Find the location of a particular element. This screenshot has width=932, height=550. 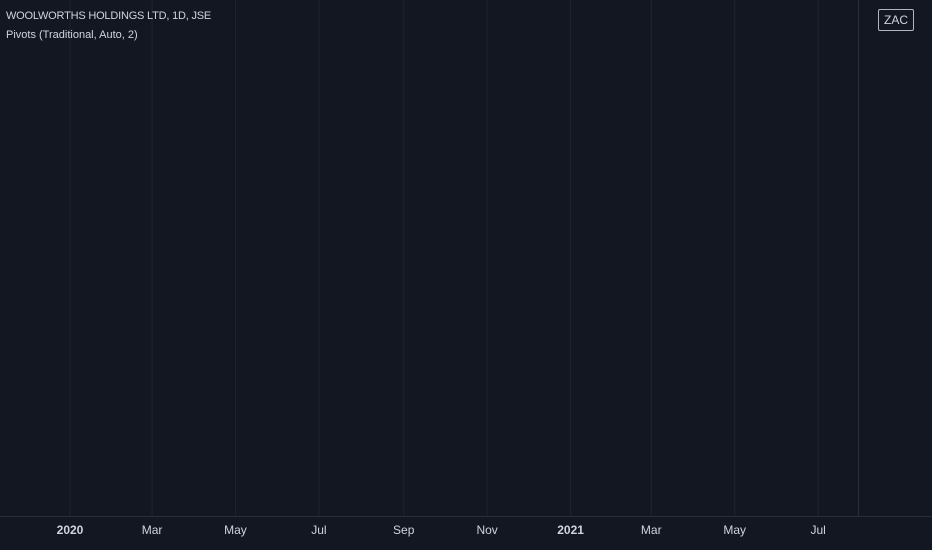

currency-button: ZAC is located at coordinates (896, 20).